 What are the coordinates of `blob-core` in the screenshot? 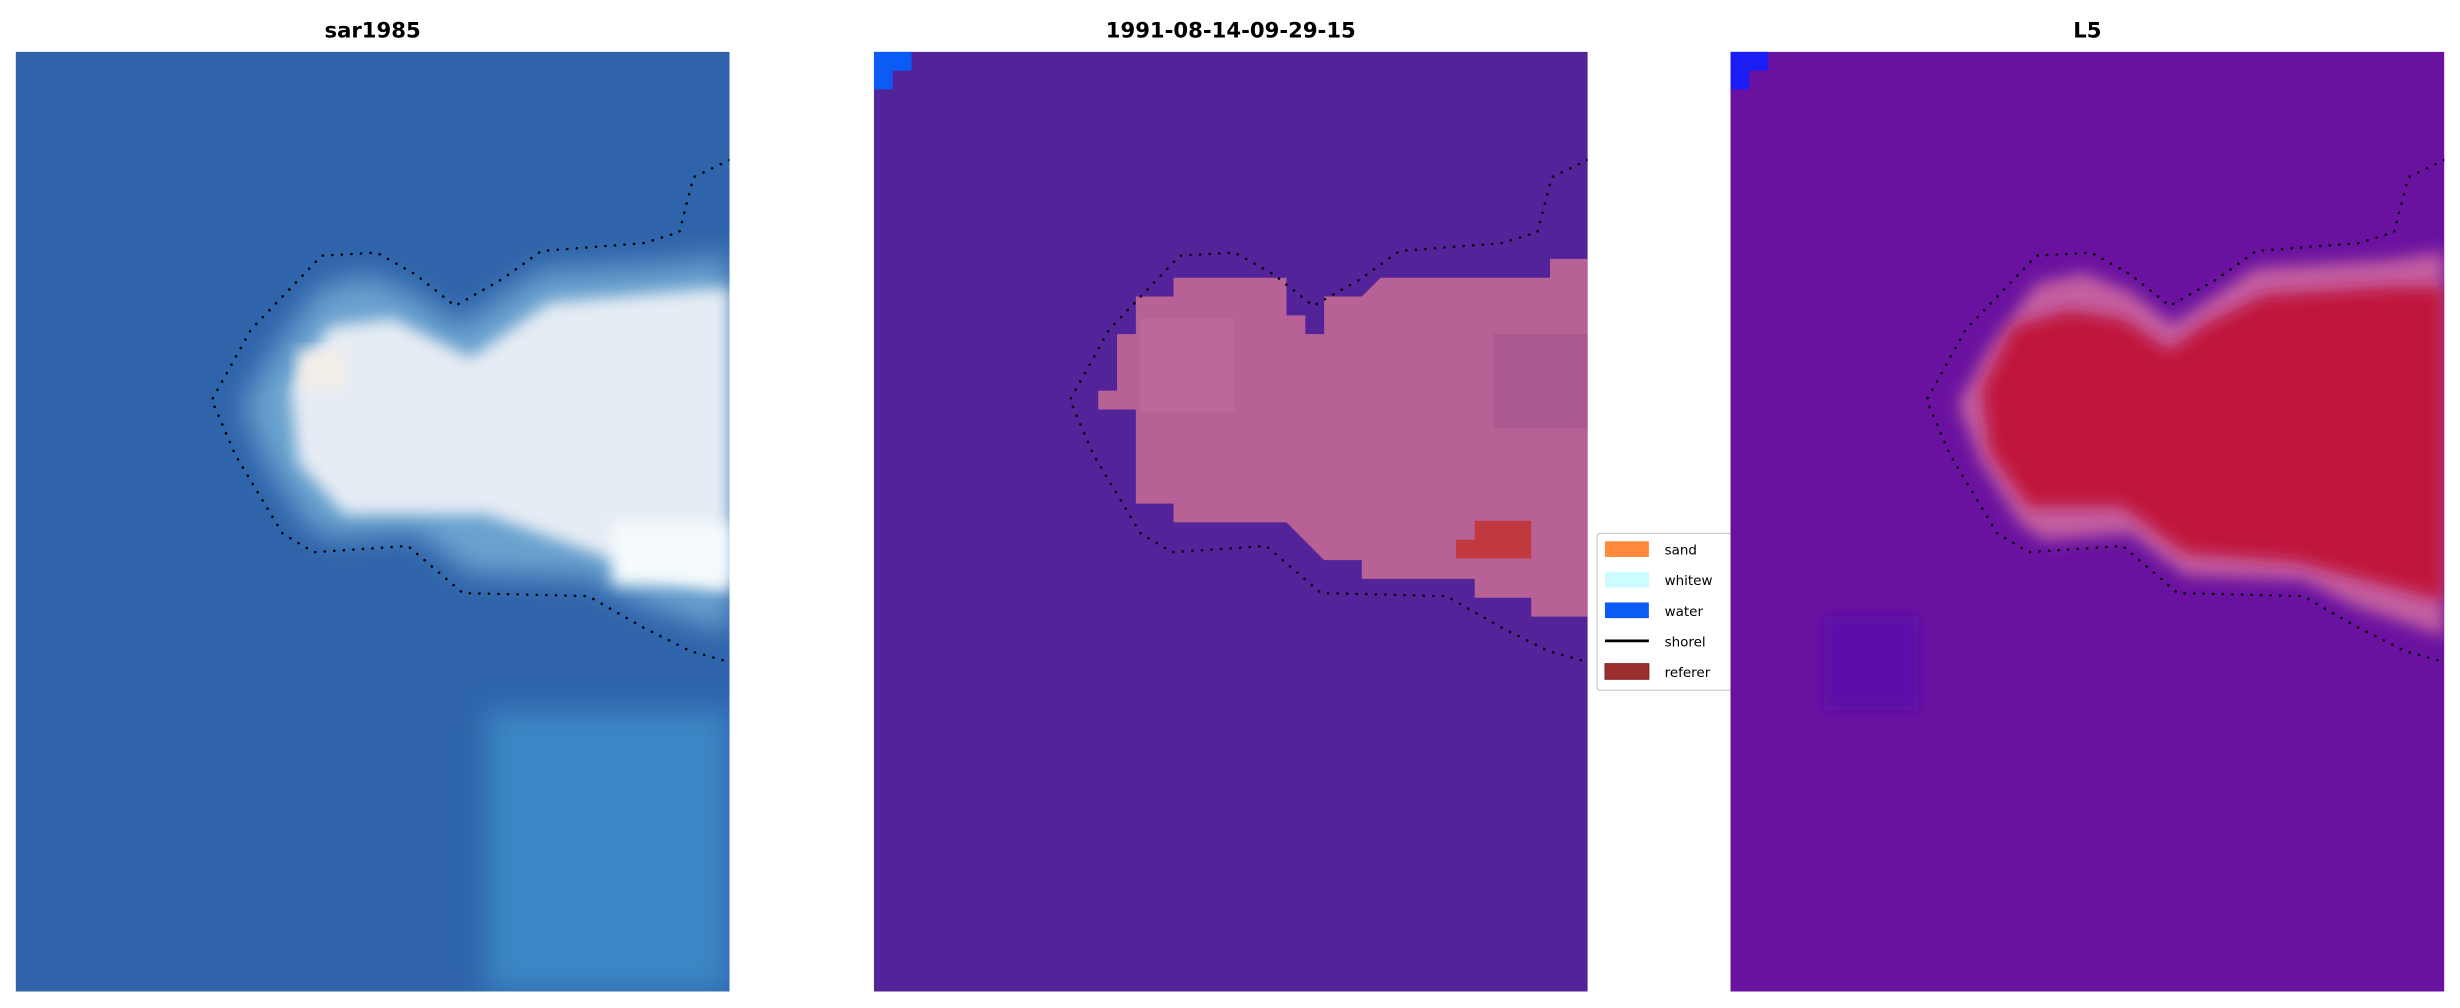 It's located at (2213, 444).